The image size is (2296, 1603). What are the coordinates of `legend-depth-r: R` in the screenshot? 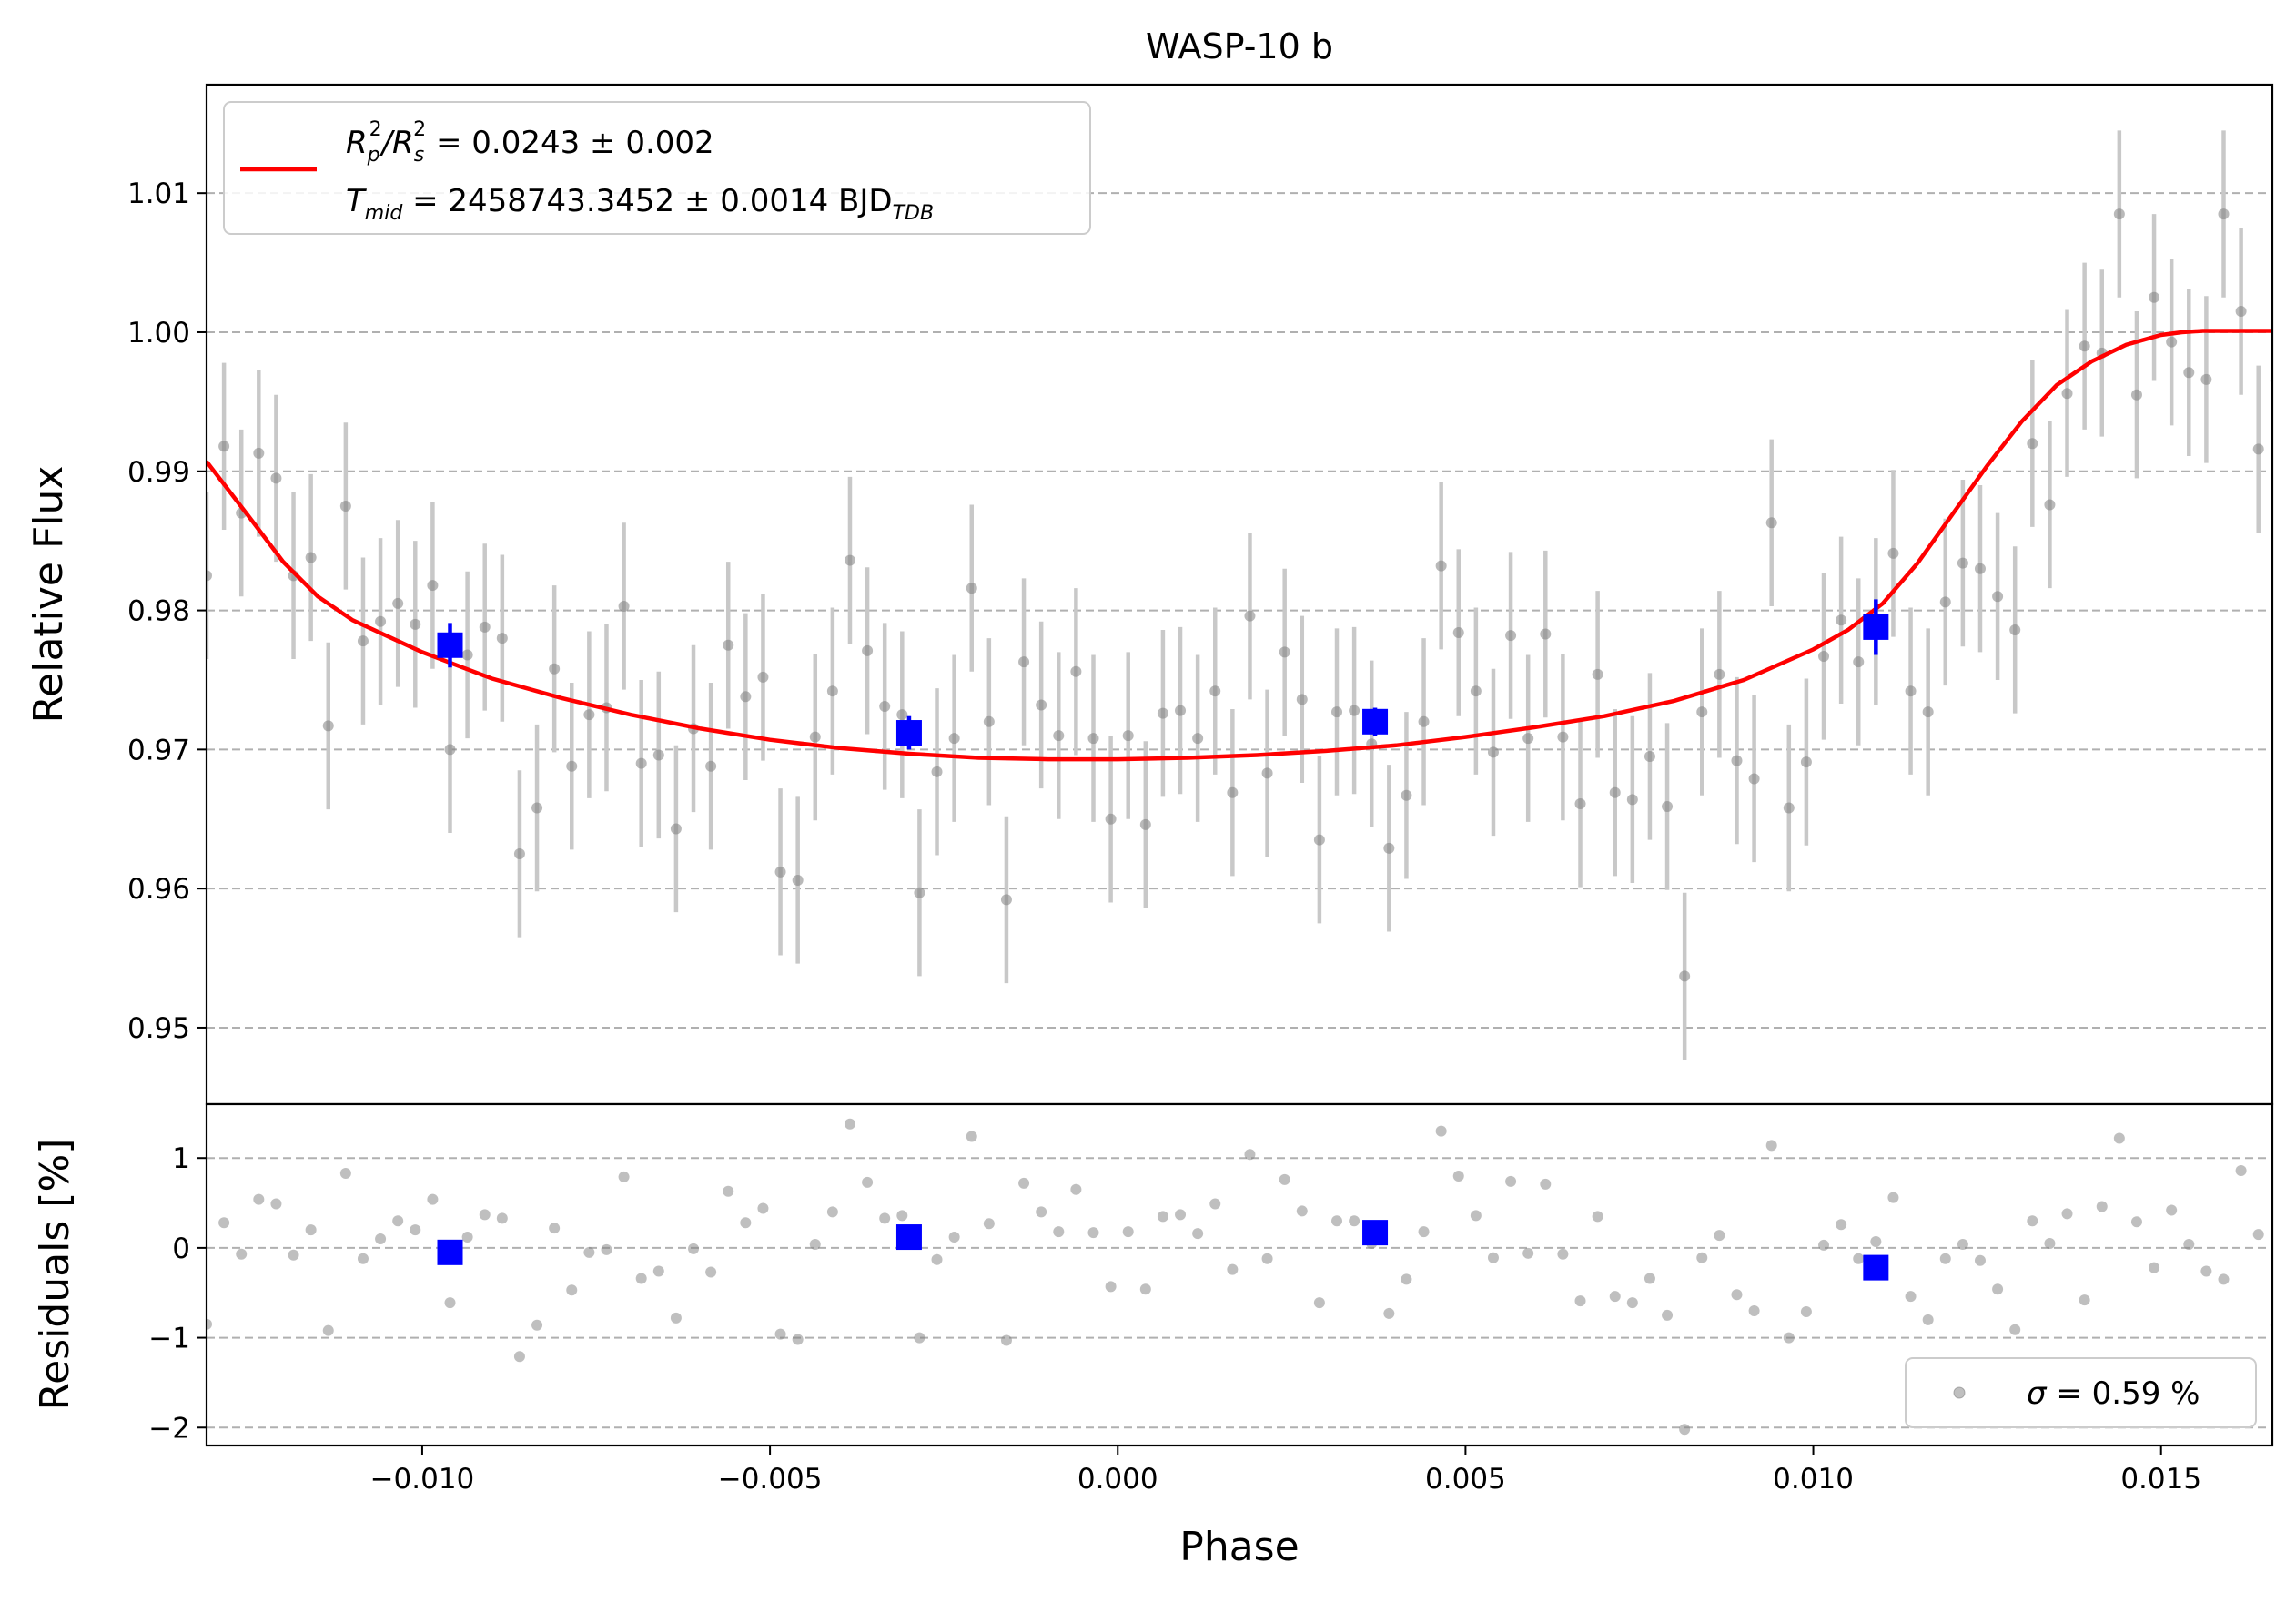 It's located at (357, 143).